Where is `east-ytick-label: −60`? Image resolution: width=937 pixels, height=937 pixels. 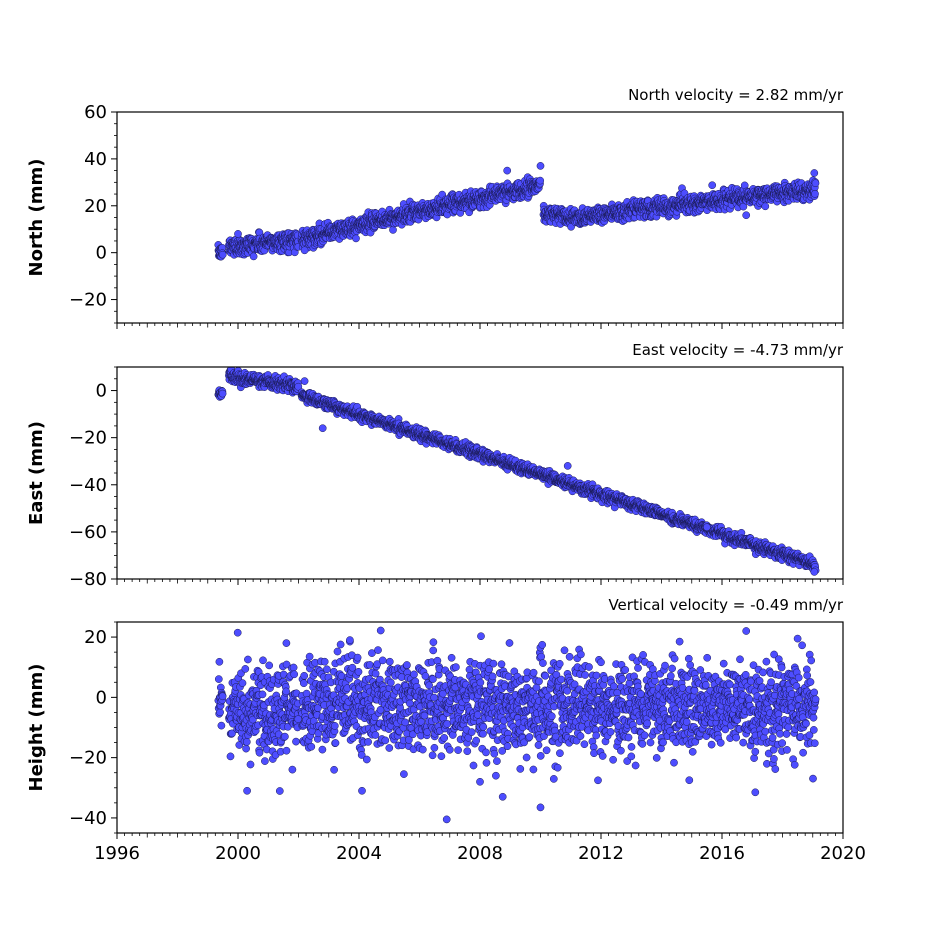 east-ytick-label: −60 is located at coordinates (88, 532).